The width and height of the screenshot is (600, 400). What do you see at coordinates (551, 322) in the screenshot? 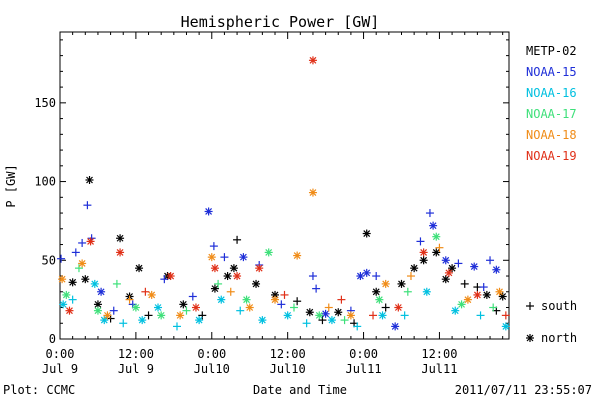
I see `marker-legend: south north` at bounding box center [551, 322].